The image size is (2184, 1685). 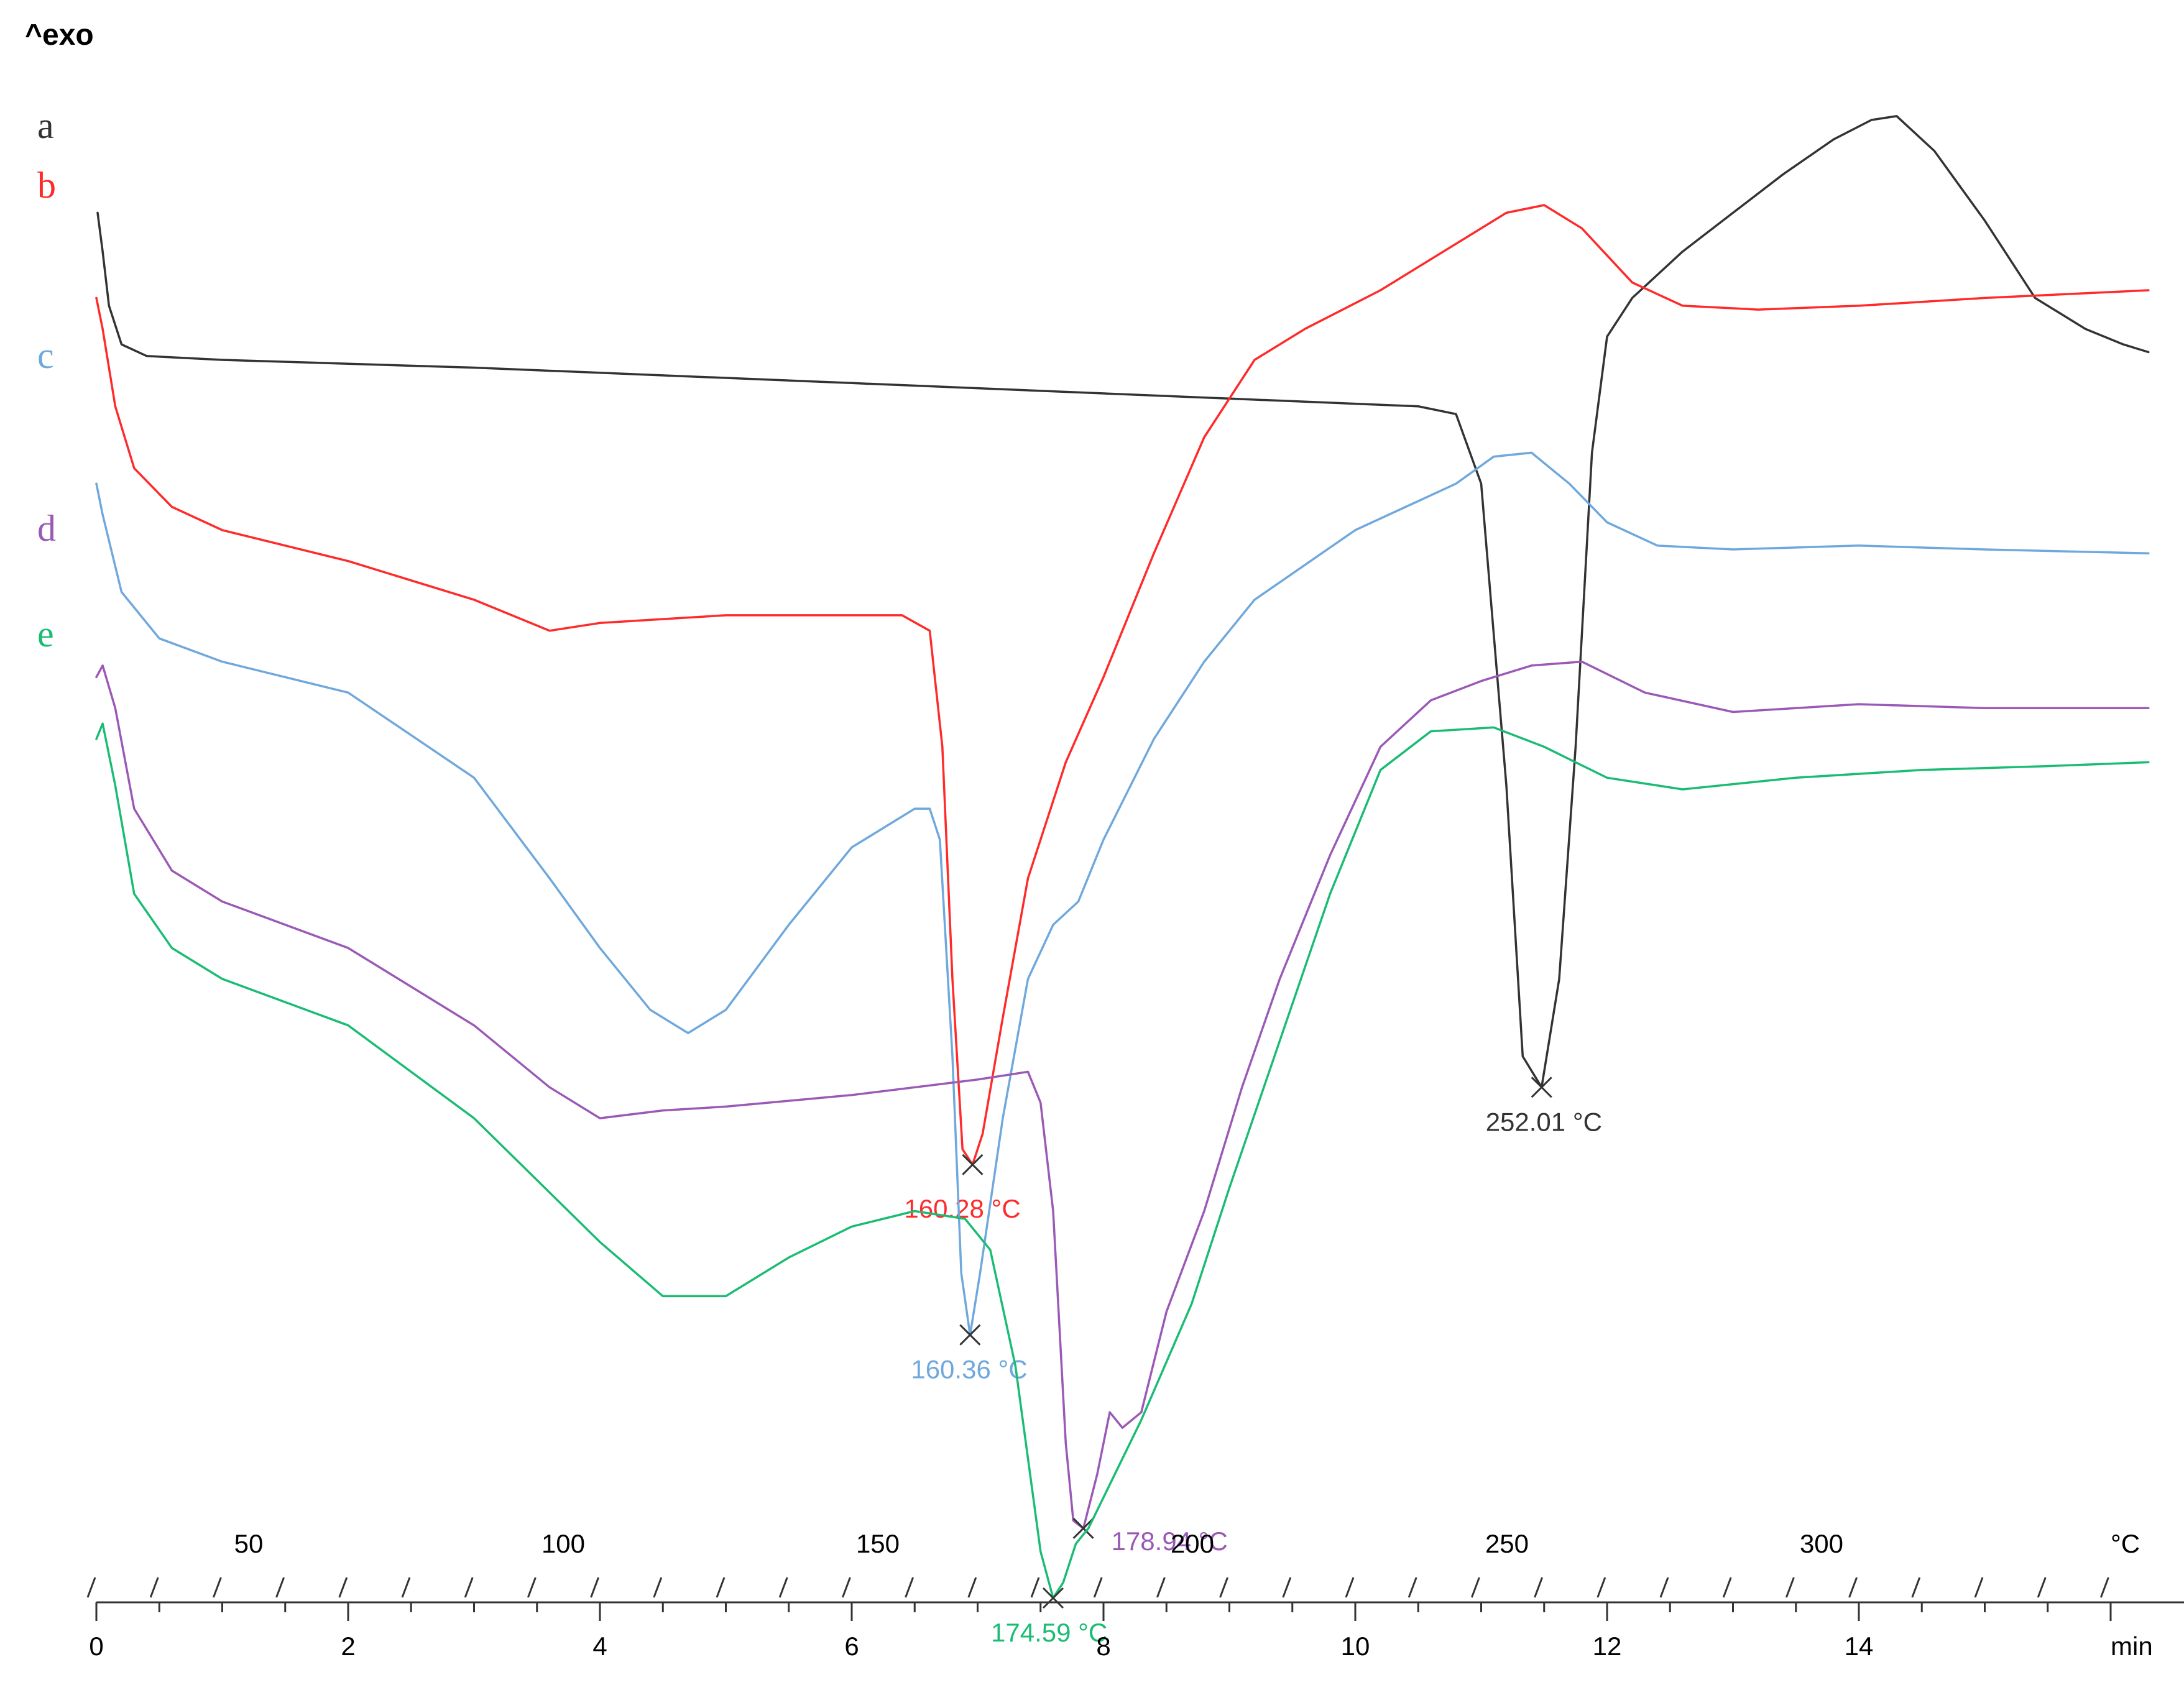 I want to click on series-label-c: c, so click(x=45, y=355).